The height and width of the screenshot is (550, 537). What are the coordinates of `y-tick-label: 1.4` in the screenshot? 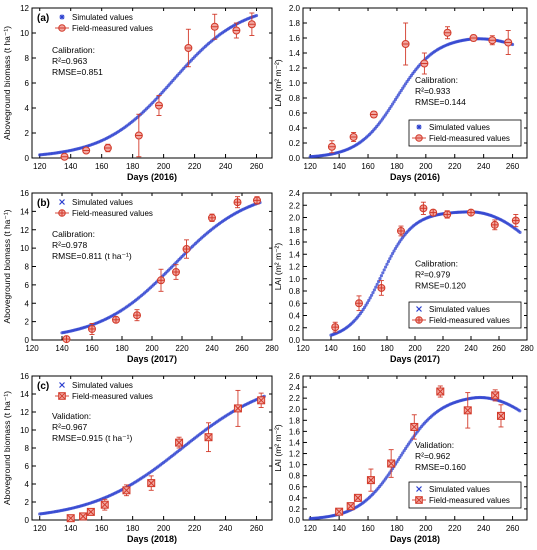 It's located at (295, 442).